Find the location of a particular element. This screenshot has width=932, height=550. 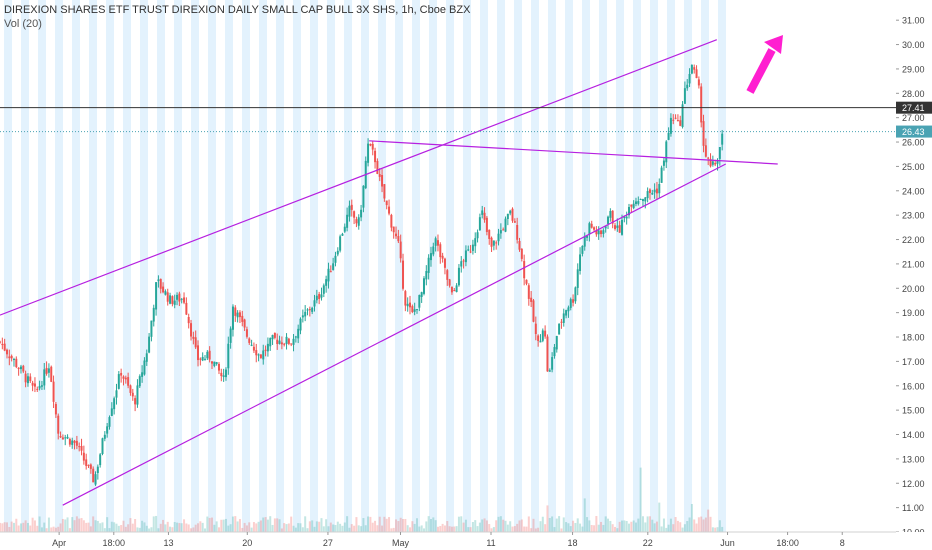

y-tick-label: 24.00 is located at coordinates (913, 191).